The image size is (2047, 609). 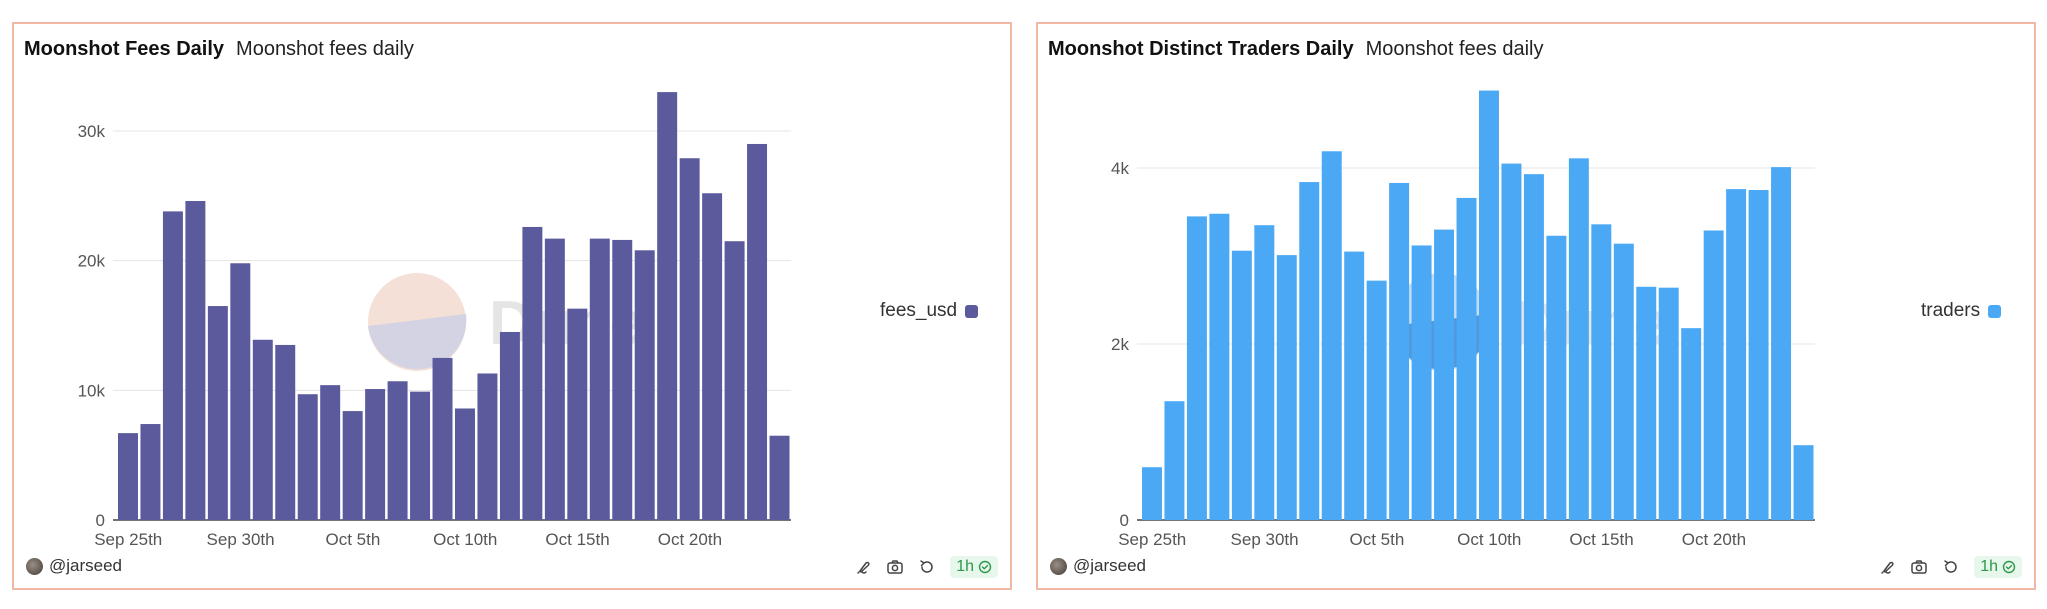 I want to click on panel-header: Moonshot Fees Daily Moonshot fees daily, so click(x=219, y=49).